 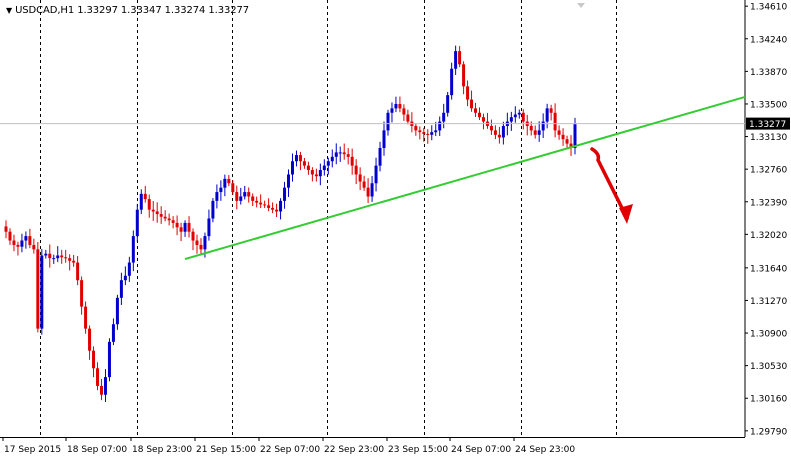 I want to click on y-tick-label: 1.33130, so click(x=768, y=138).